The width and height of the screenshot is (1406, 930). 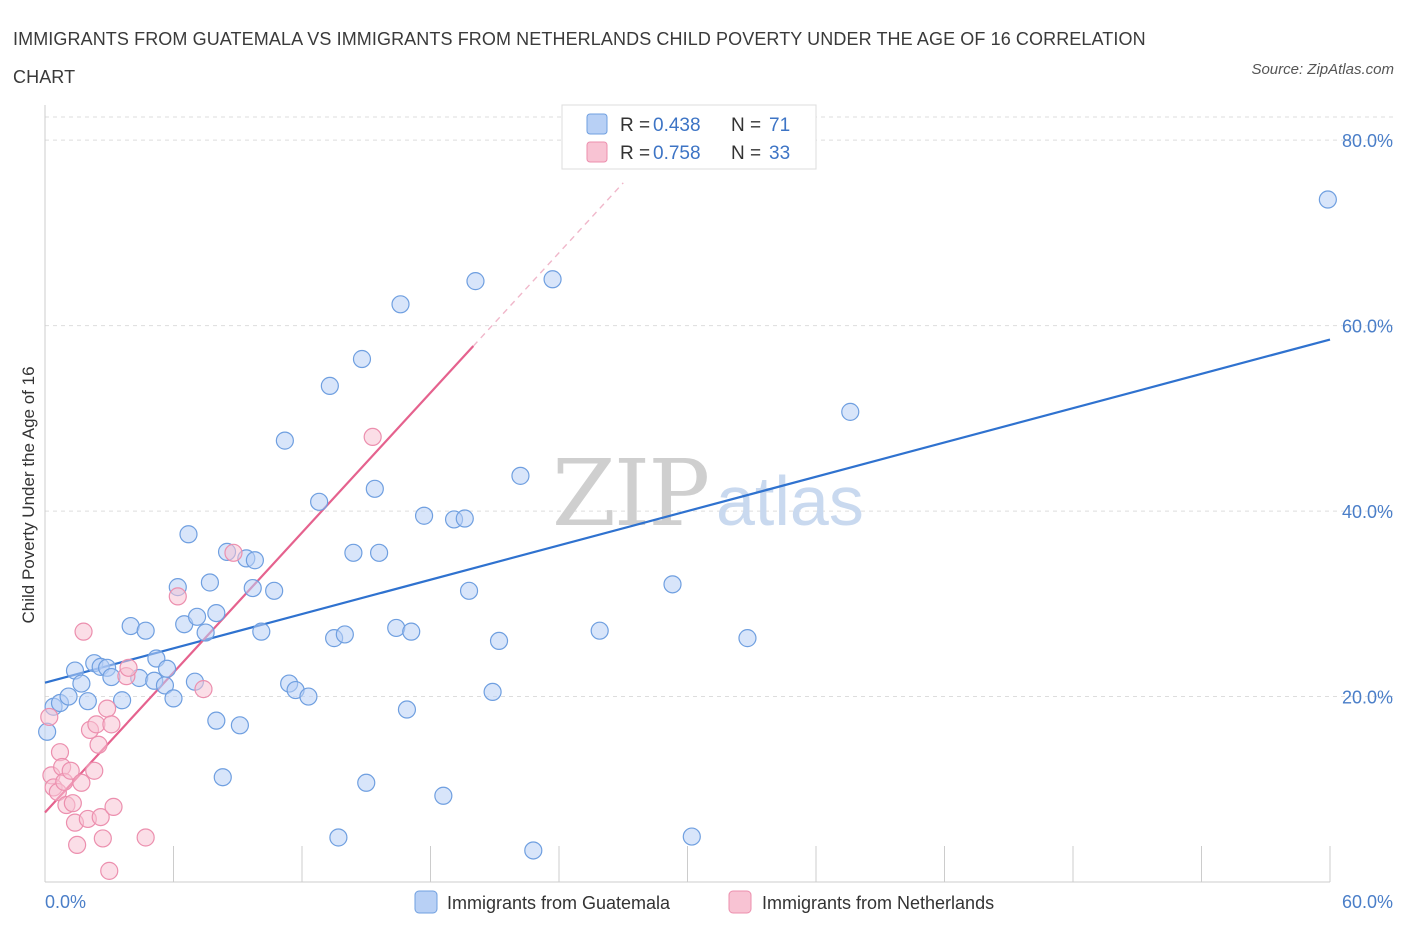 I want to click on series-legend-swatch-guatemala, so click(x=426, y=902).